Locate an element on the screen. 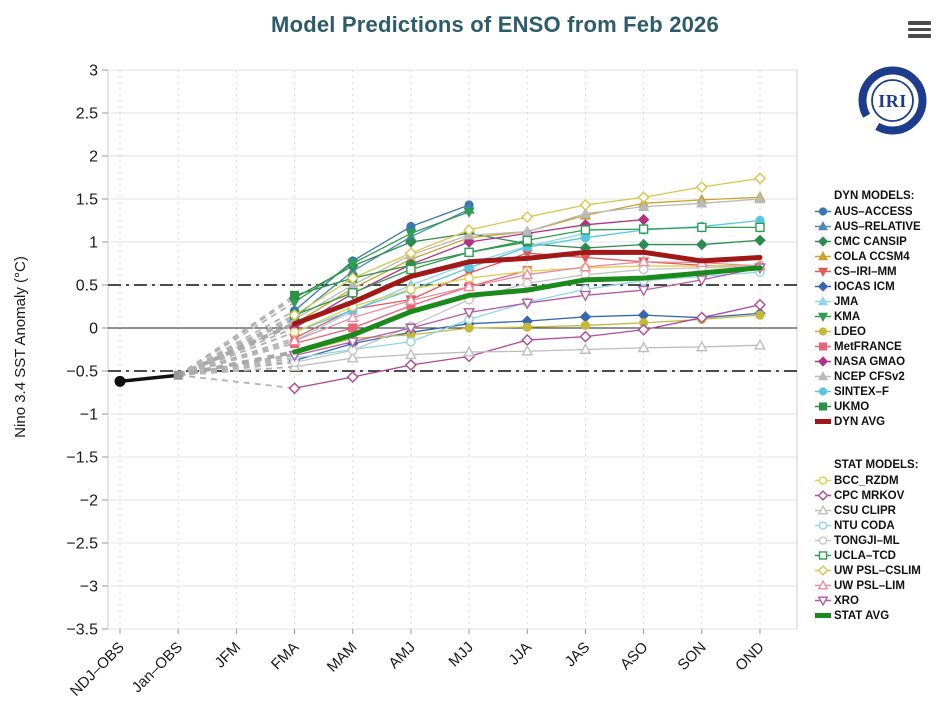  legend-item-label: AUS–ACCESS is located at coordinates (873, 211).